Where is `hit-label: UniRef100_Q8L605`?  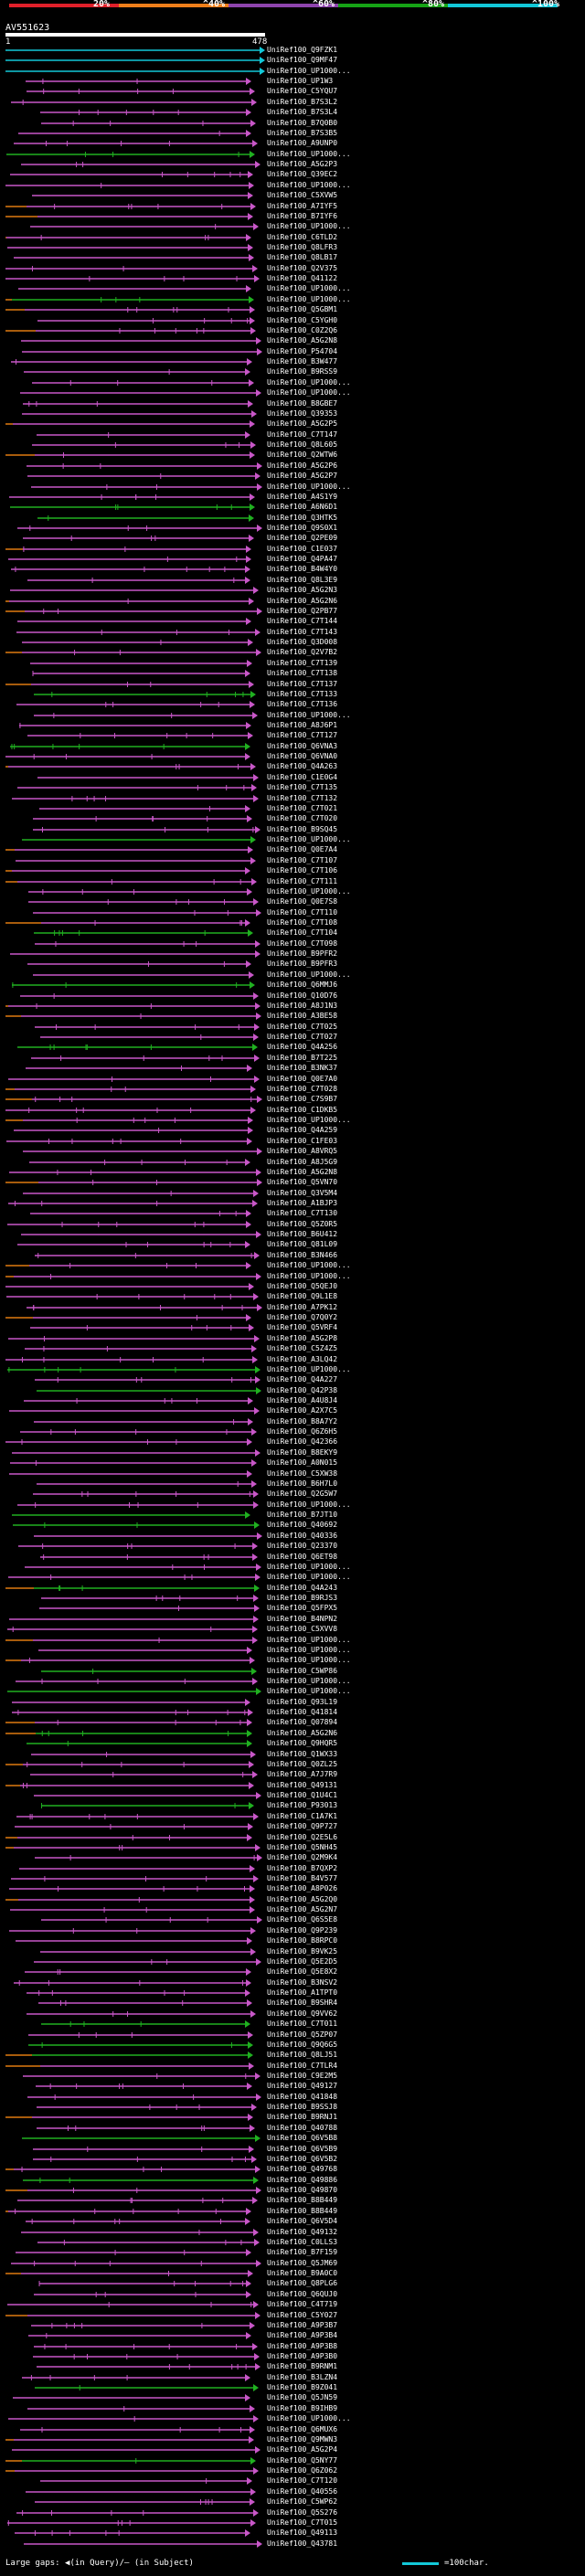
hit-label: UniRef100_Q8L605 is located at coordinates (302, 445).